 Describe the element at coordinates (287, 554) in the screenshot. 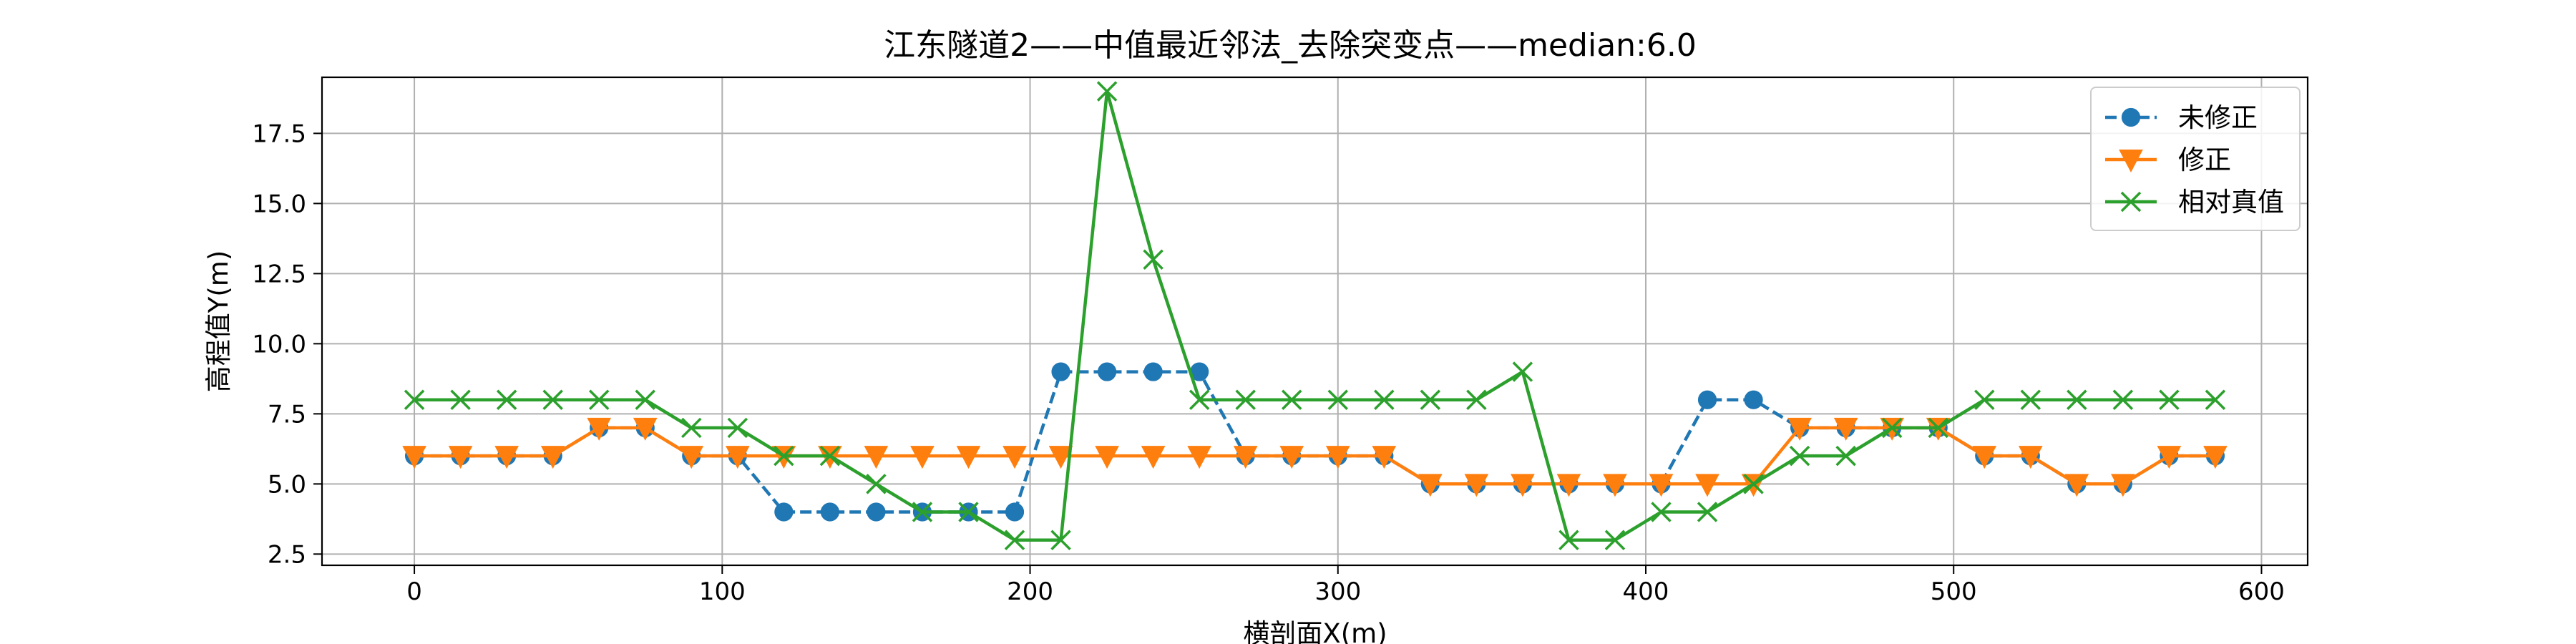

I see `y-tick-label: 2.5` at that location.